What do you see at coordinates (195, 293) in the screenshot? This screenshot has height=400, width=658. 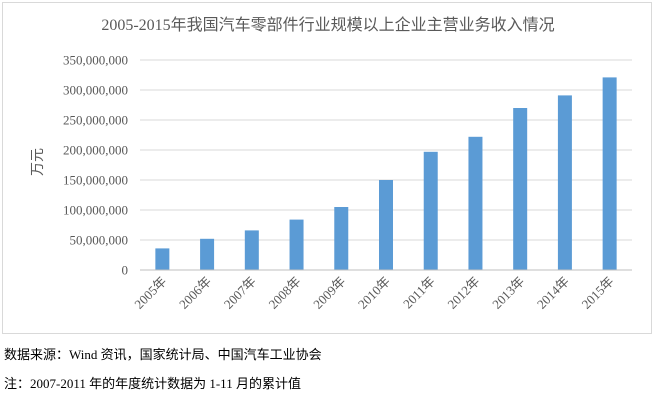 I see `x-tick-label: 2006年` at bounding box center [195, 293].